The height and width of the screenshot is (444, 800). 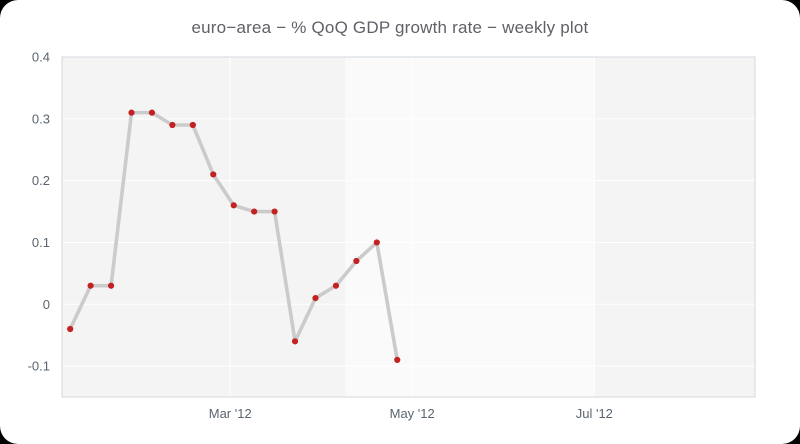 I want to click on y-axis-tick-label: 0.4, so click(x=41, y=57).